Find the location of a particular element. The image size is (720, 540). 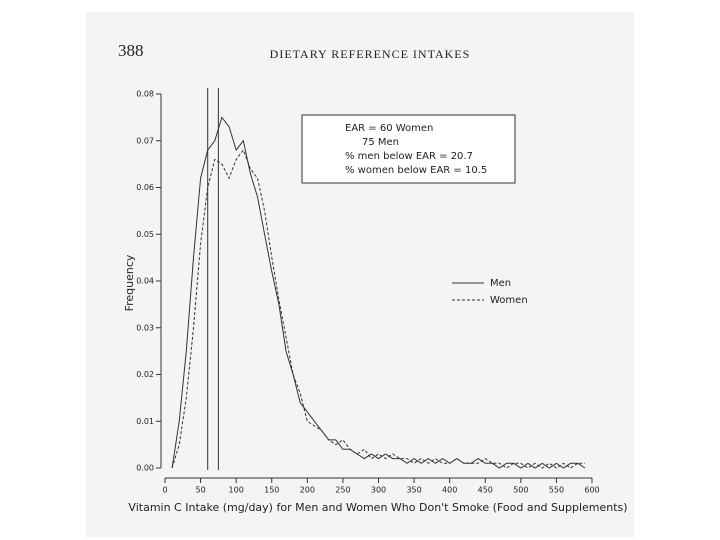

x-tick-label: 400 is located at coordinates (449, 490).